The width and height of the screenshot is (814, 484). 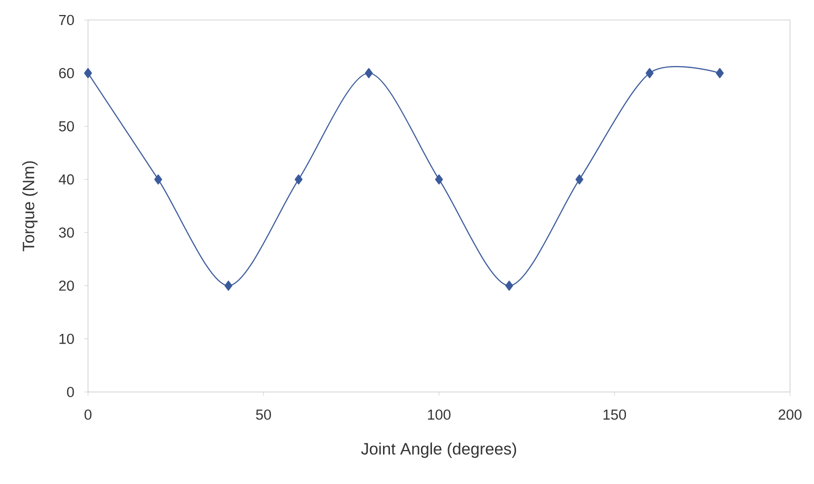 I want to click on x-tick-label: 50, so click(x=263, y=415).